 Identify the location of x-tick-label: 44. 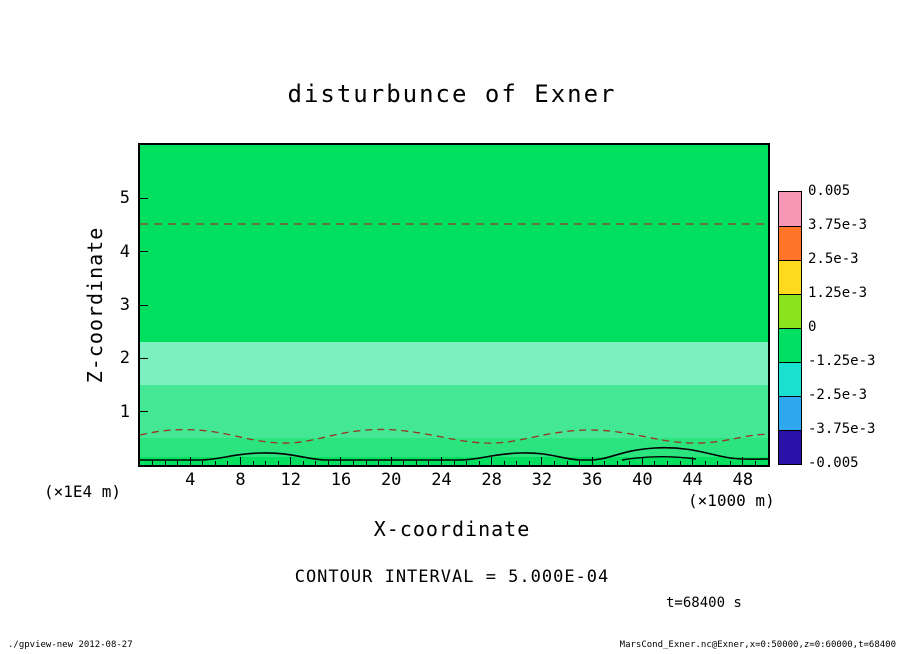
(692, 480).